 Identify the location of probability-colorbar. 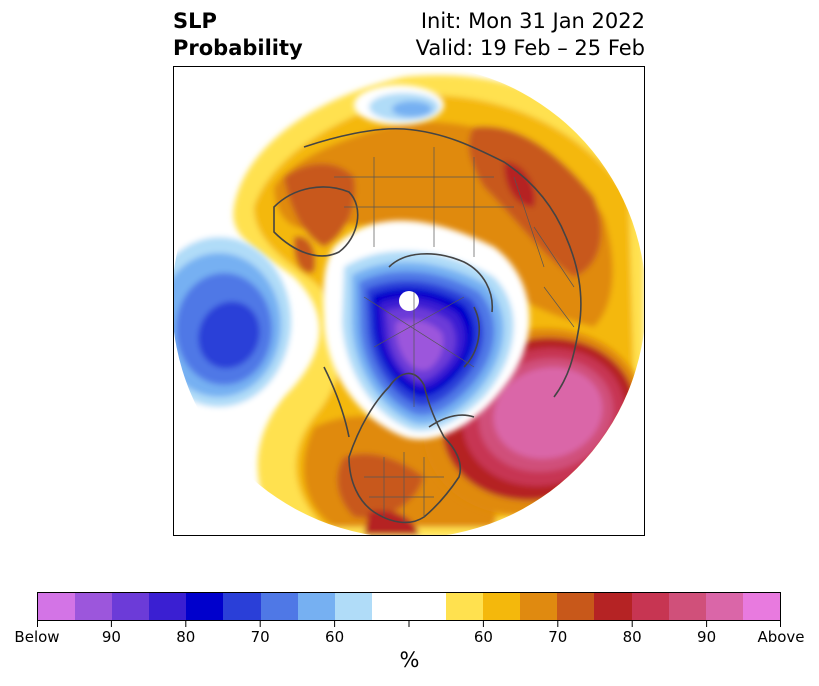
(409, 606).